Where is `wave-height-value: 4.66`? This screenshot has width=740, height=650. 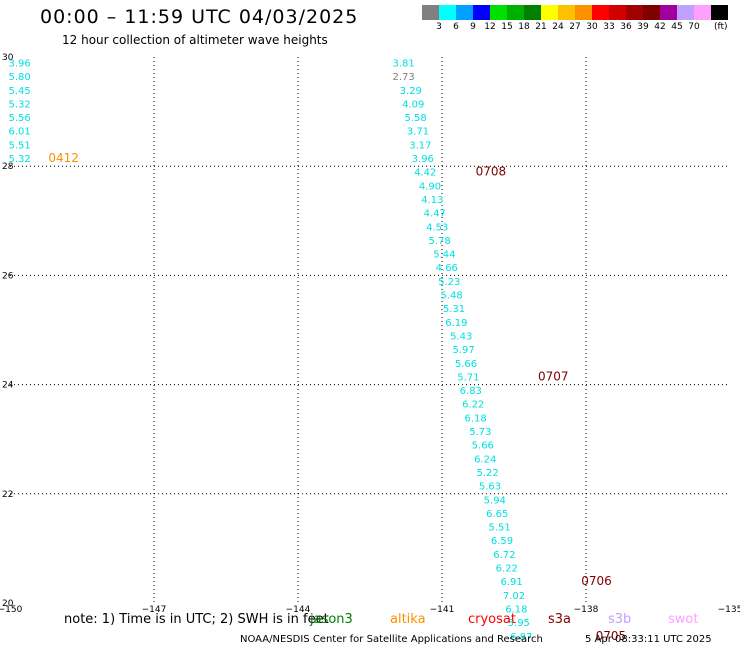 wave-height-value: 4.66 is located at coordinates (447, 268).